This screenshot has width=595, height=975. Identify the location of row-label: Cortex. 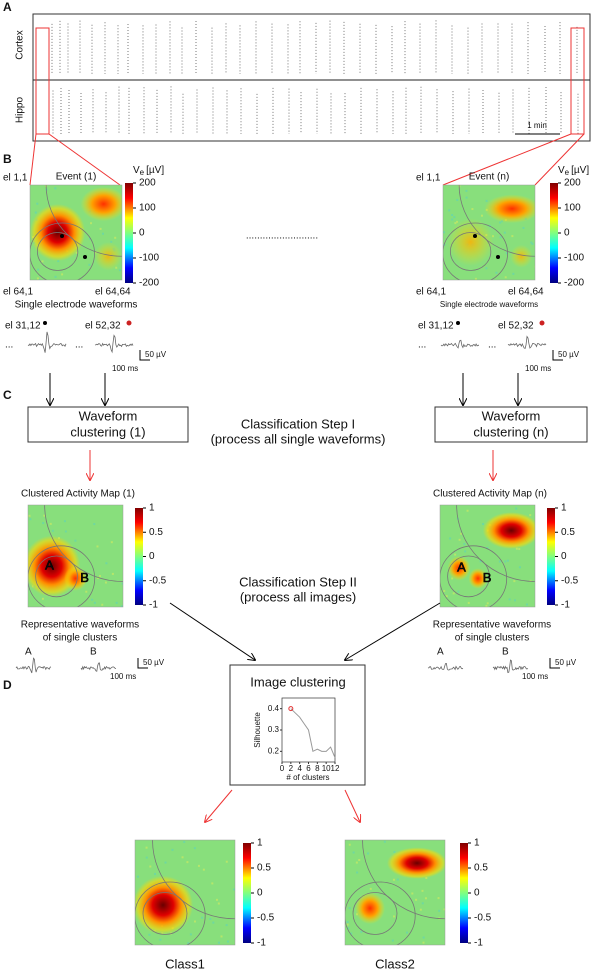
(20, 44).